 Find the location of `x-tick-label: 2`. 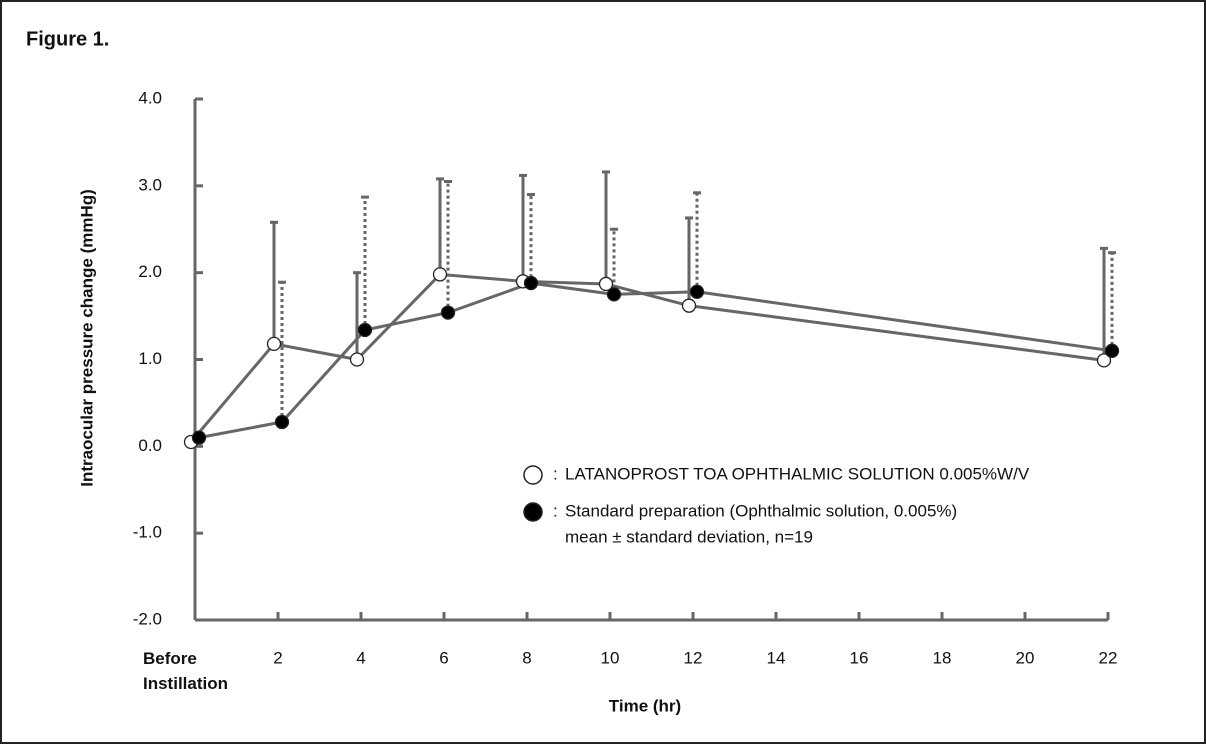

x-tick-label: 2 is located at coordinates (277, 657).